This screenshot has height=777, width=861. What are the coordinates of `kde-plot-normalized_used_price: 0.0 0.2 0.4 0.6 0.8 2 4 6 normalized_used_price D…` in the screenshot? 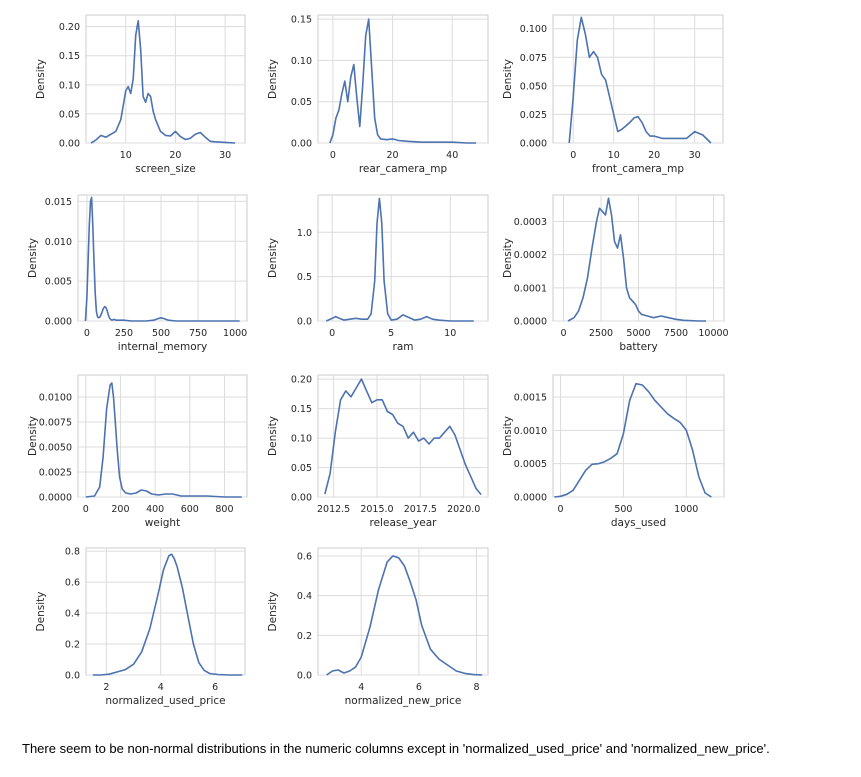 It's located at (140, 627).